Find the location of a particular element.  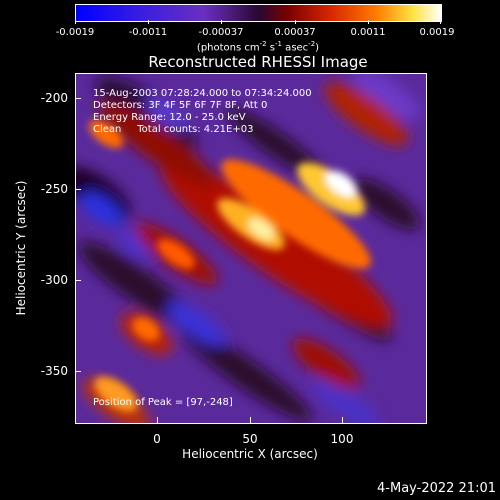

x-axis-label: Heliocentric X (arcsec) is located at coordinates (250, 454).